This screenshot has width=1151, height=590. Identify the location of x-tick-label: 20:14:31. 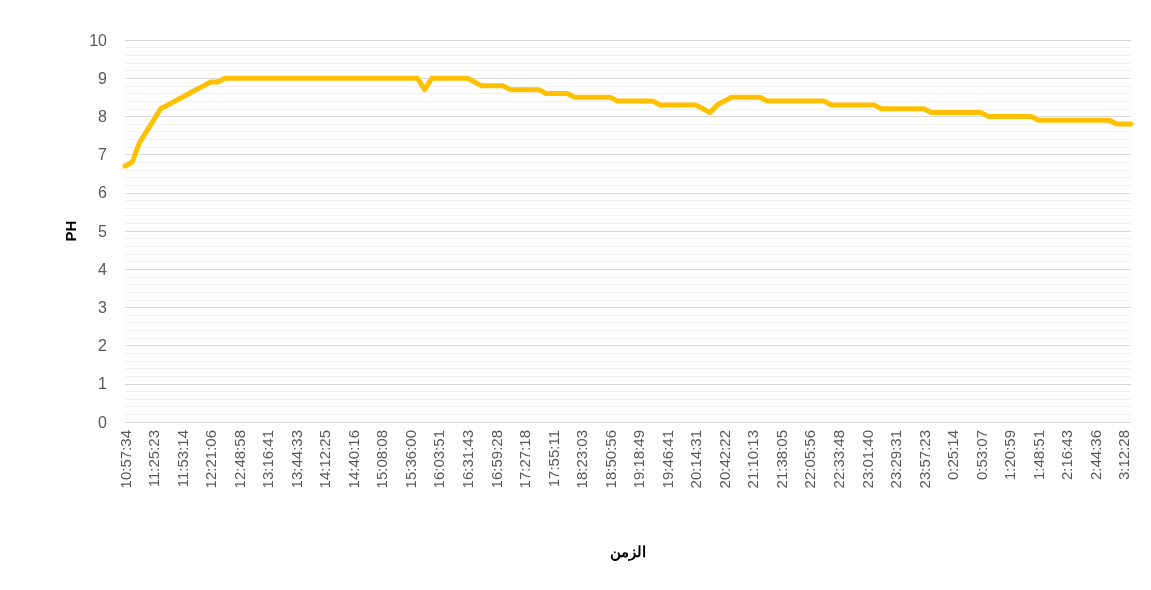
(696, 459).